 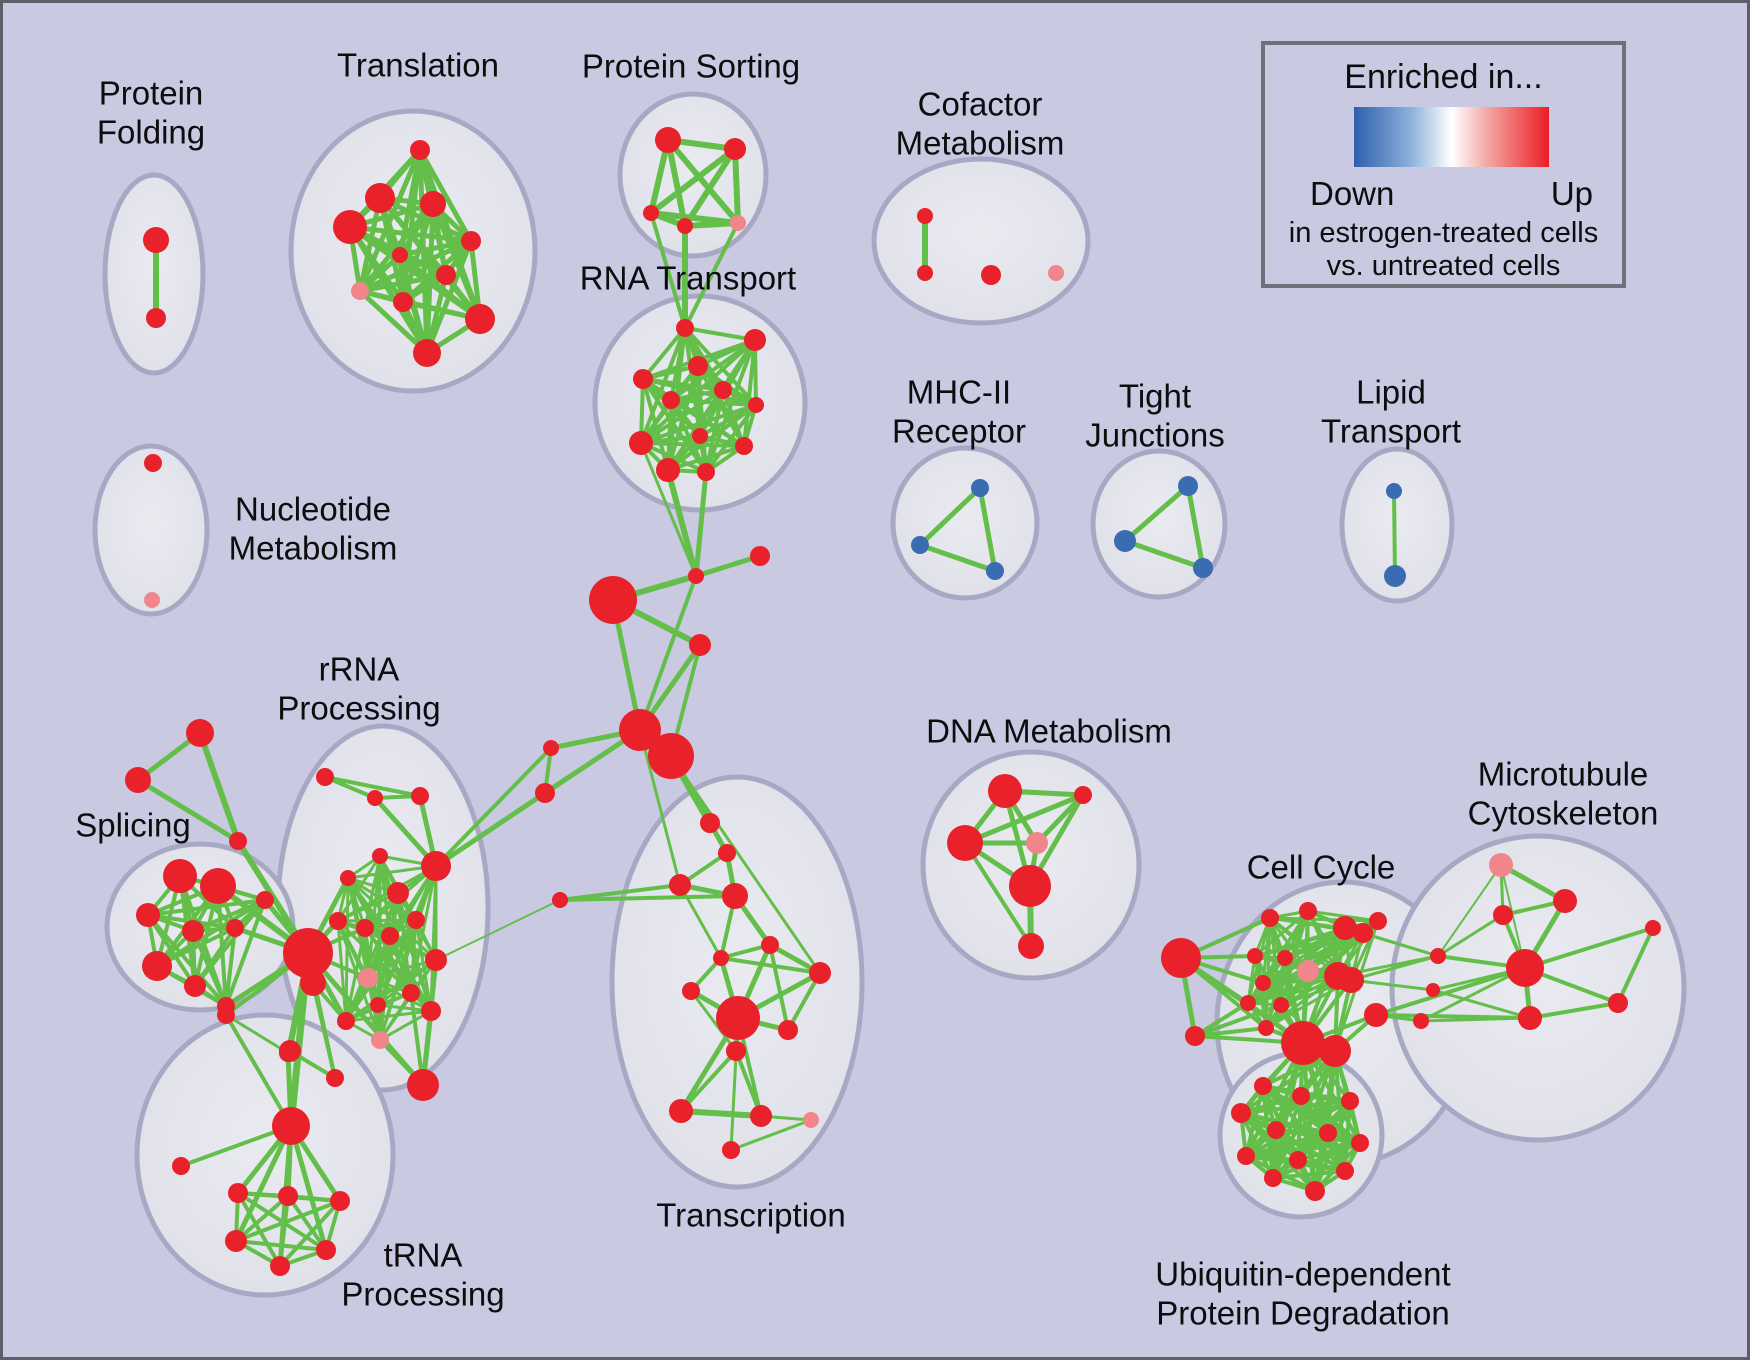 I want to click on cluster-microtubule-cytoskeleton-label: Microtubule Cytoskeleton, so click(x=1563, y=794).